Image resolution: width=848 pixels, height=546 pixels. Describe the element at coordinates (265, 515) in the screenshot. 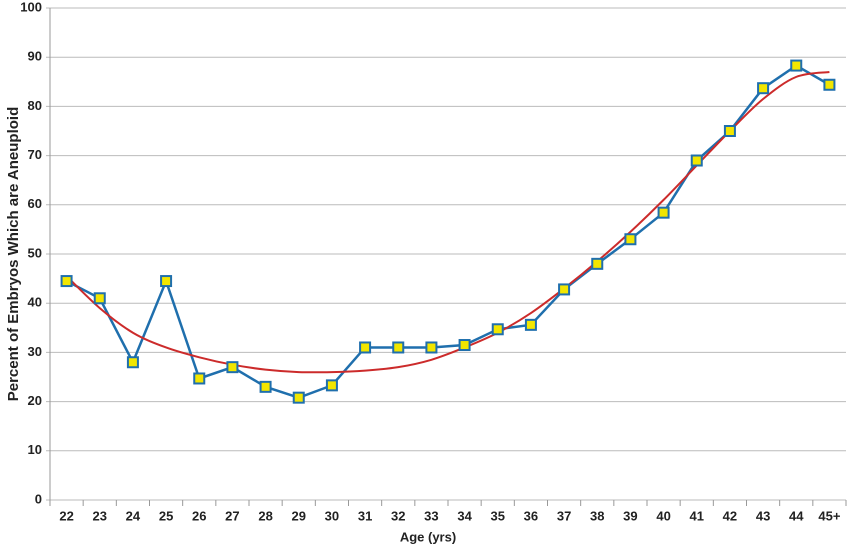

I see `x-tick-label: 28` at that location.